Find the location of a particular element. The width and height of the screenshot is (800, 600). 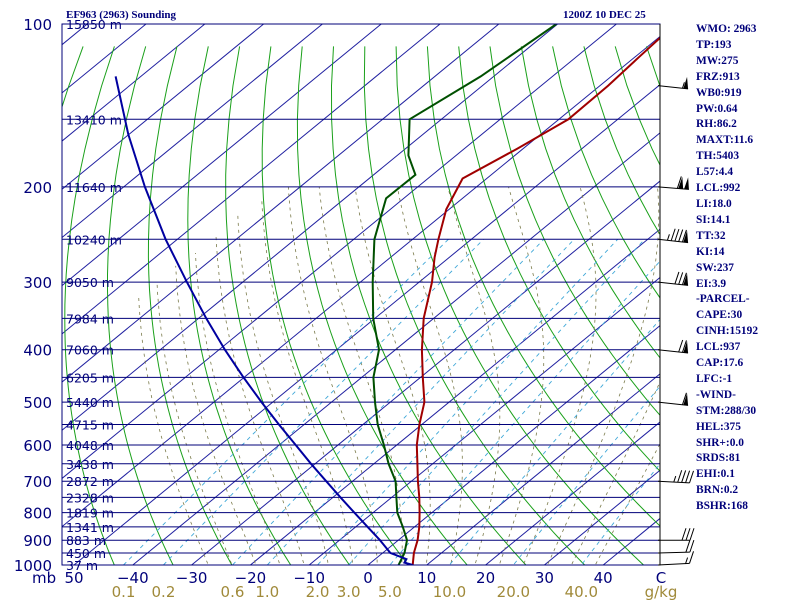

pressure-tick-label: 600 is located at coordinates (37, 446).